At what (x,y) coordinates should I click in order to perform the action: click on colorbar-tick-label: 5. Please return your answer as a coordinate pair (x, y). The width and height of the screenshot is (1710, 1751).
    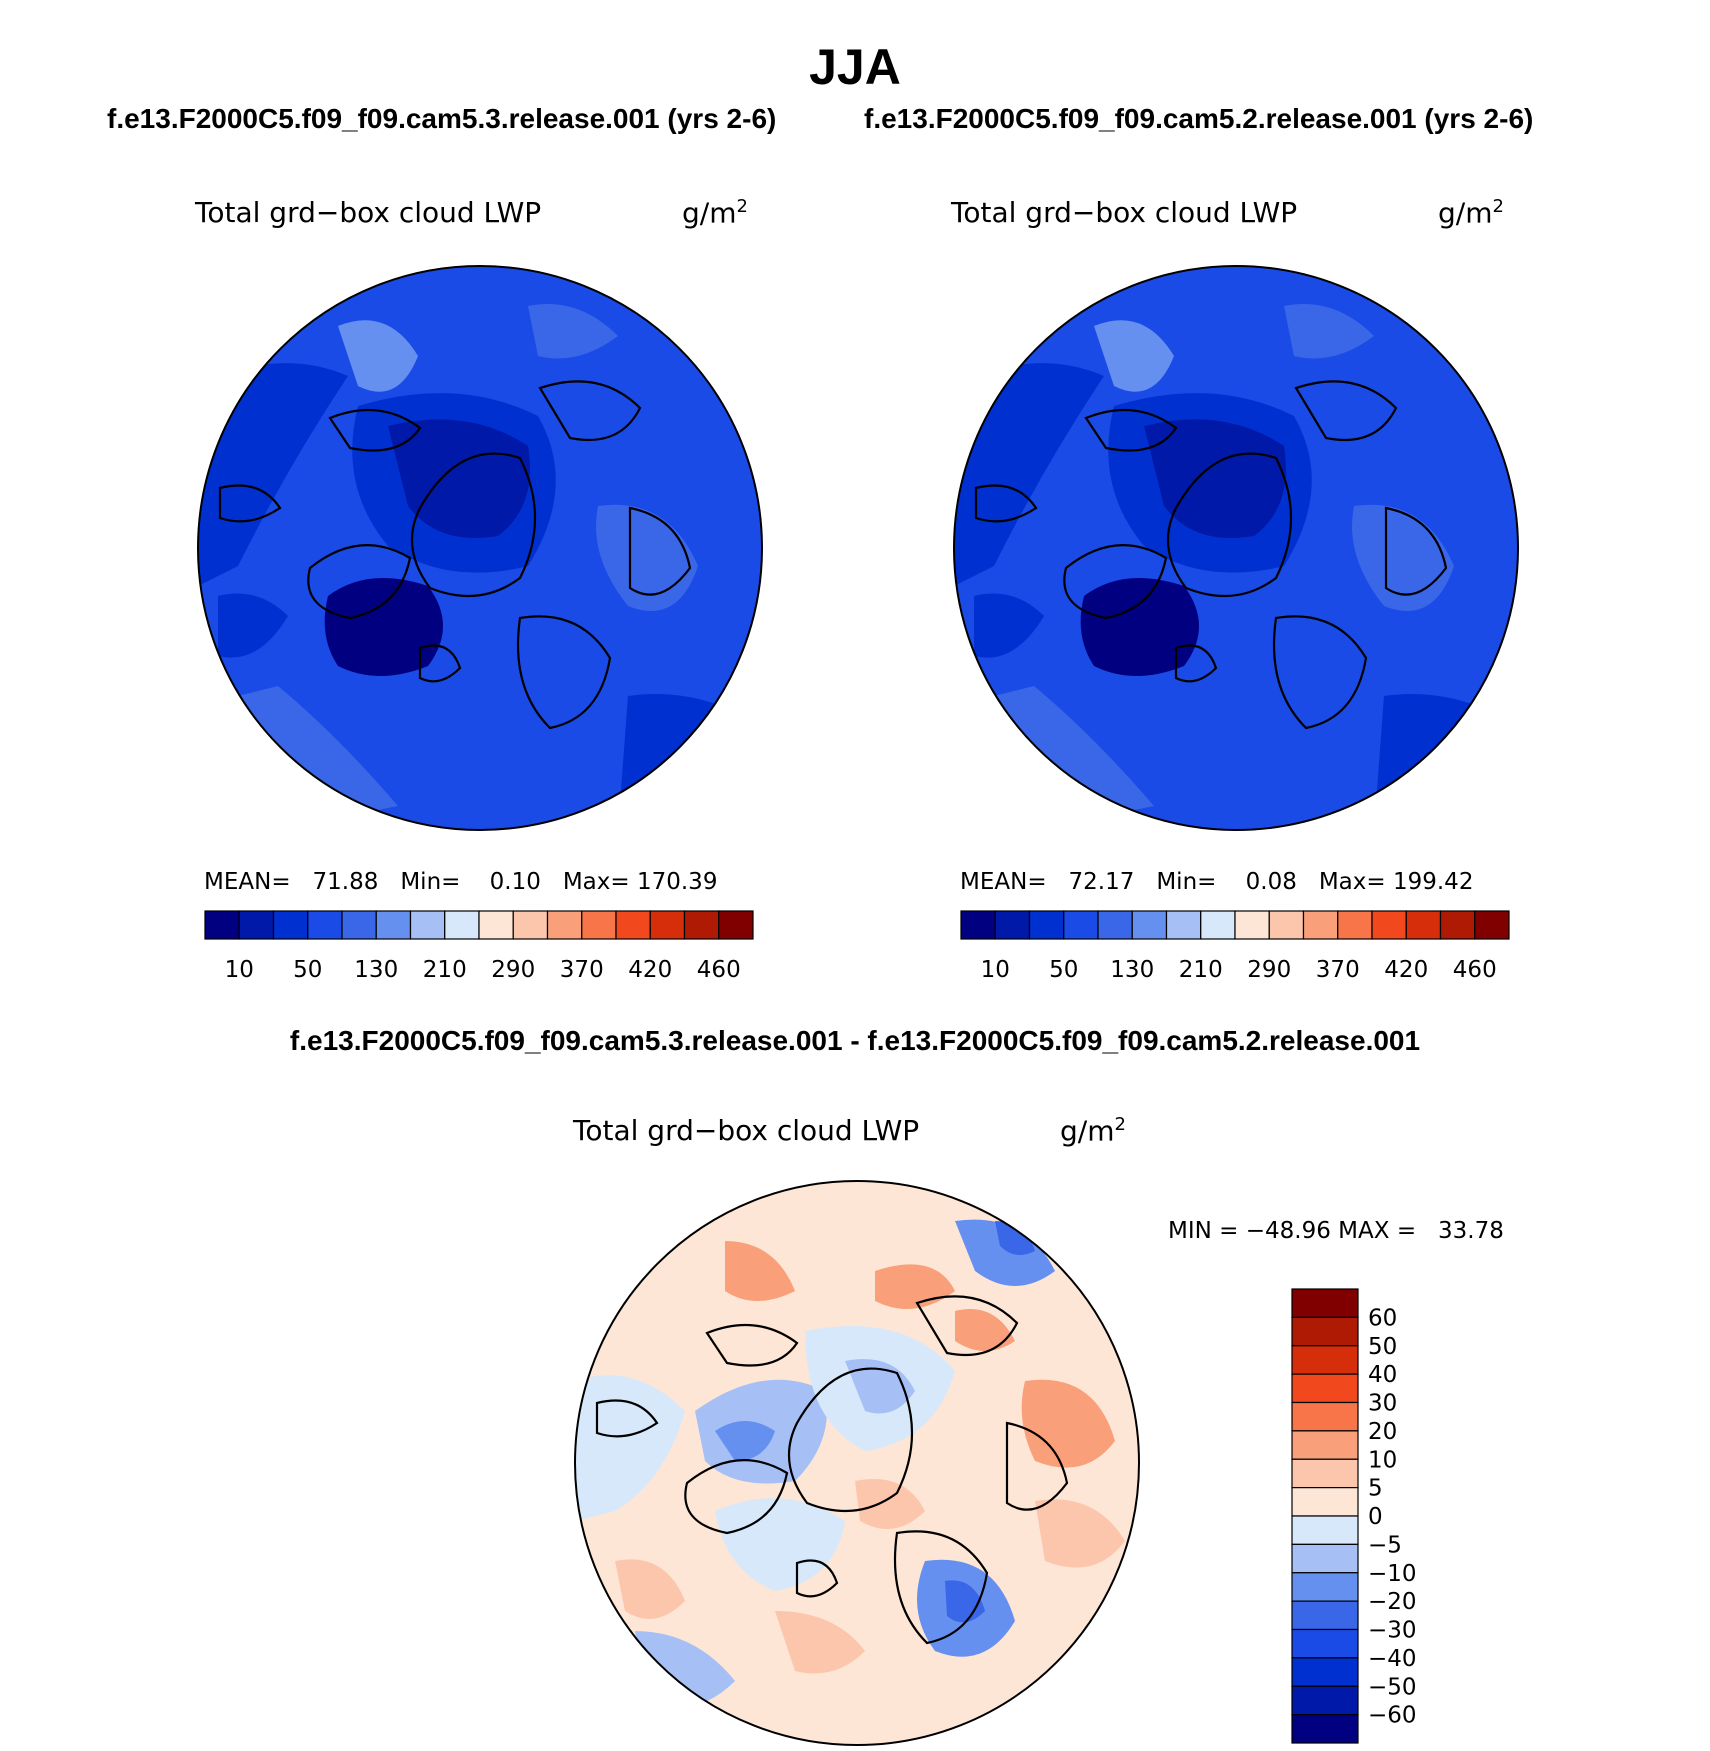
    Looking at the image, I should click on (1375, 1489).